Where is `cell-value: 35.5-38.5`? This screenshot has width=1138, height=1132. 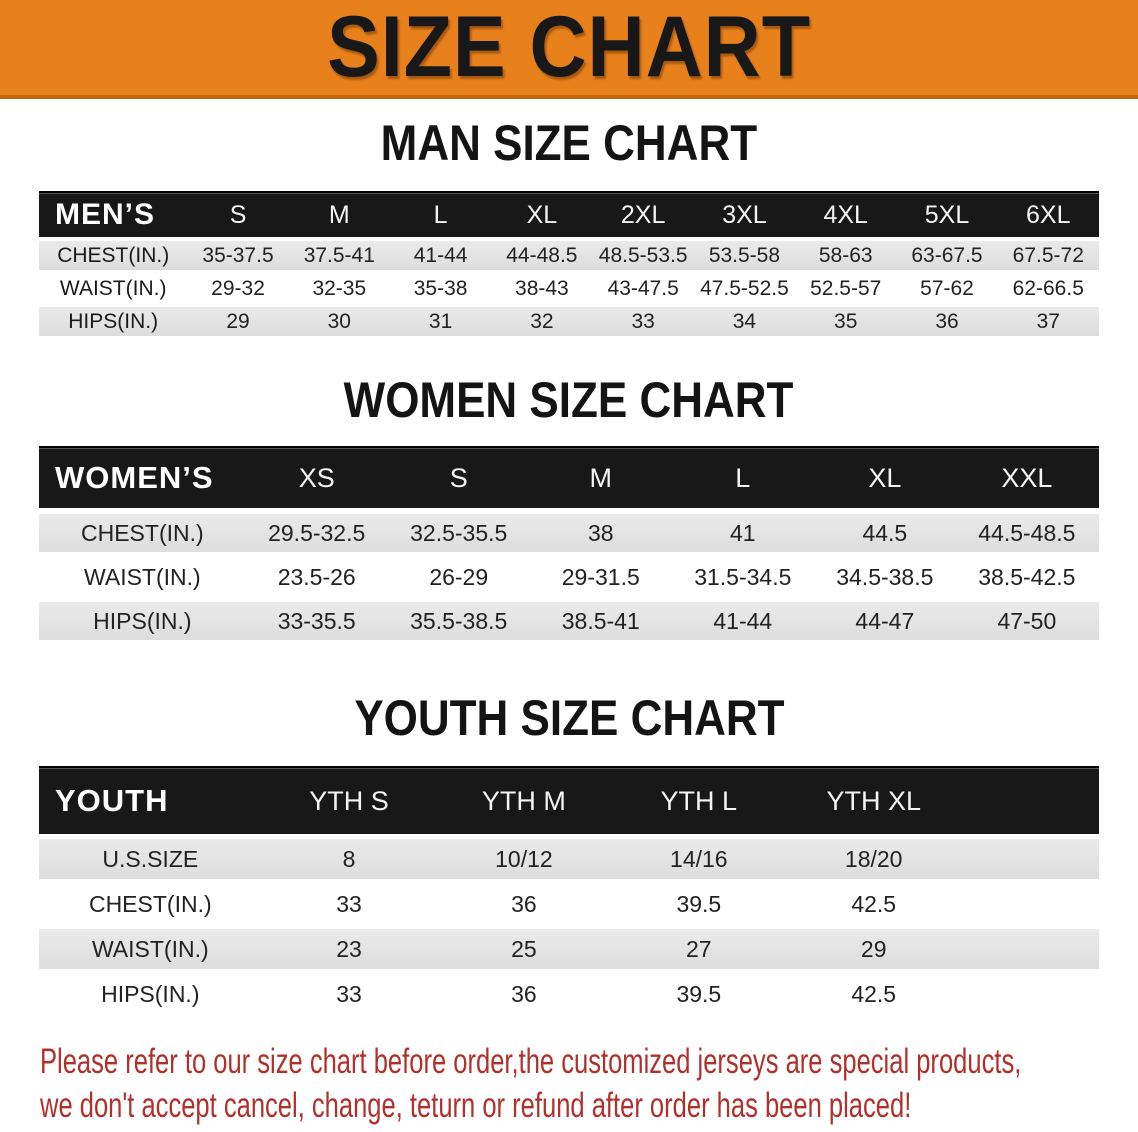 cell-value: 35.5-38.5 is located at coordinates (459, 620).